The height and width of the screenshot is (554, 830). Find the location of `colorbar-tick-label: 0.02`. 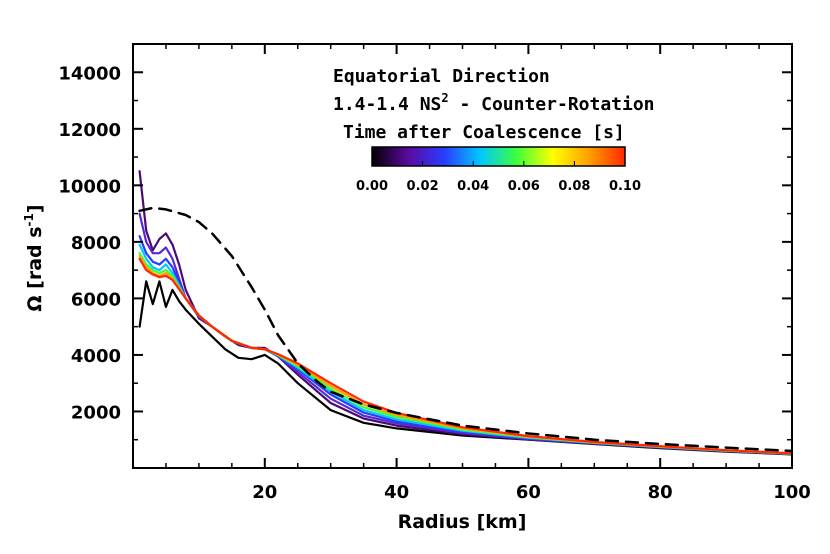

colorbar-tick-label: 0.02 is located at coordinates (423, 186).